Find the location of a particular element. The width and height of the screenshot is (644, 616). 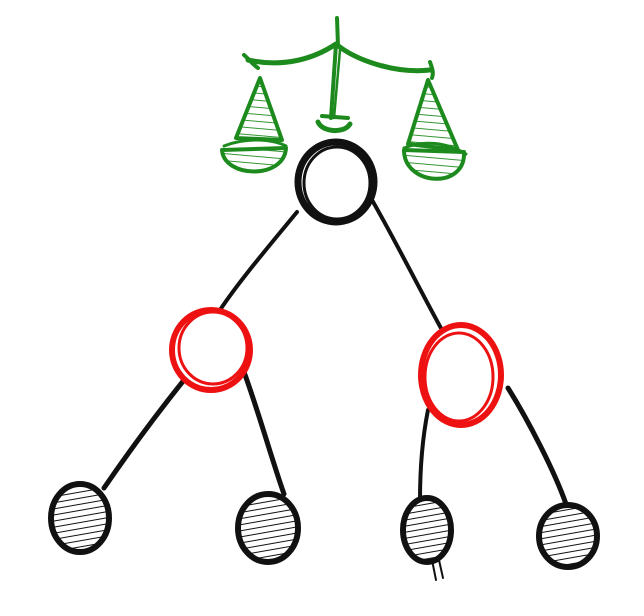

left-red-node is located at coordinates (211, 350).